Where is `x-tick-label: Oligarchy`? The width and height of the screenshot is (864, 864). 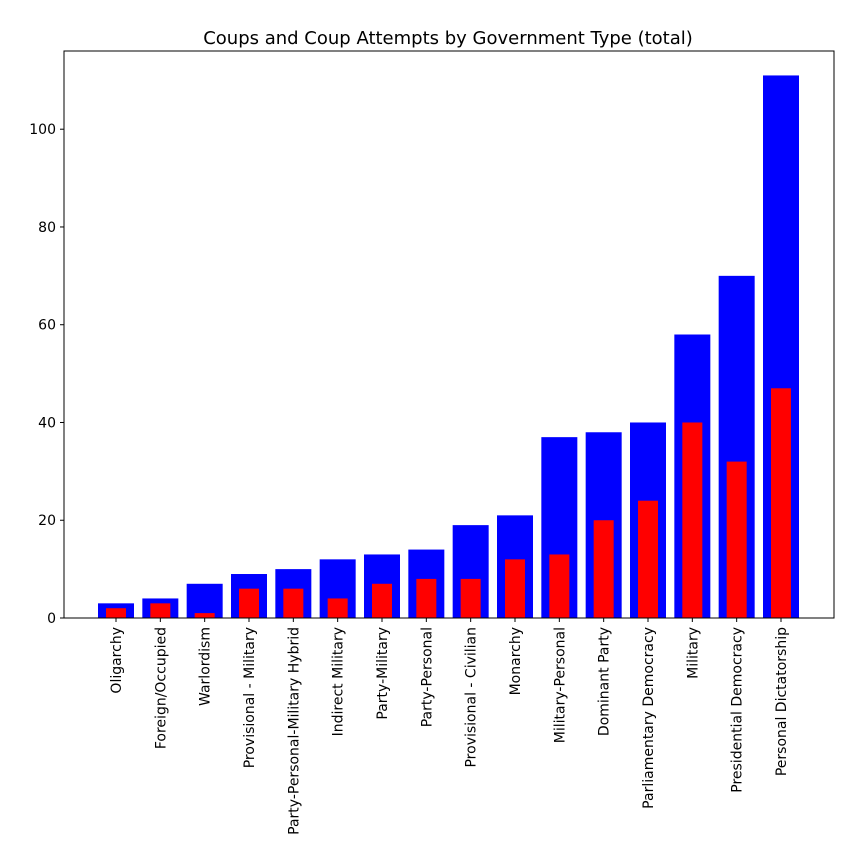
x-tick-label: Oligarchy is located at coordinates (117, 660).